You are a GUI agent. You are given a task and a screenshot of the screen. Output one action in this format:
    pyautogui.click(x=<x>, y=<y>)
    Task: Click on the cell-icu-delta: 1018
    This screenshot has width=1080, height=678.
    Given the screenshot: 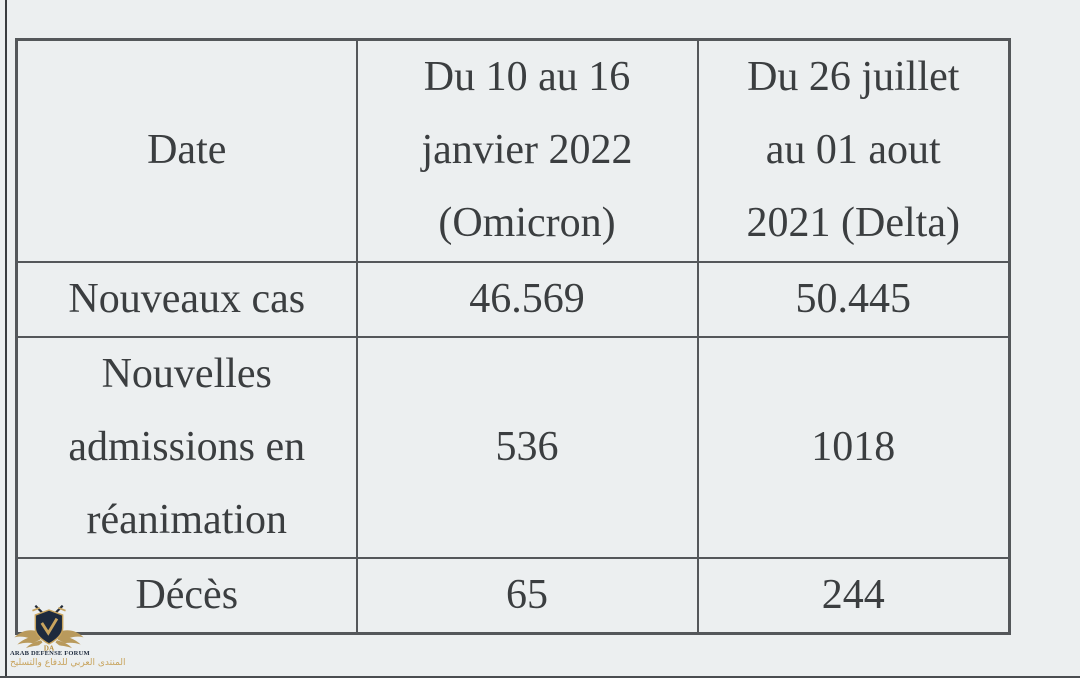 What is the action you would take?
    pyautogui.click(x=853, y=447)
    